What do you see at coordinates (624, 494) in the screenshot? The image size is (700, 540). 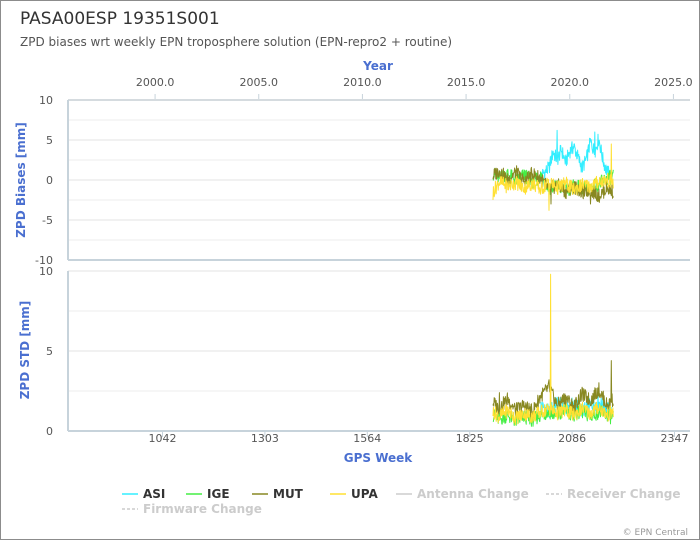 I see `legend-item-receiver-change: Receiver Change` at bounding box center [624, 494].